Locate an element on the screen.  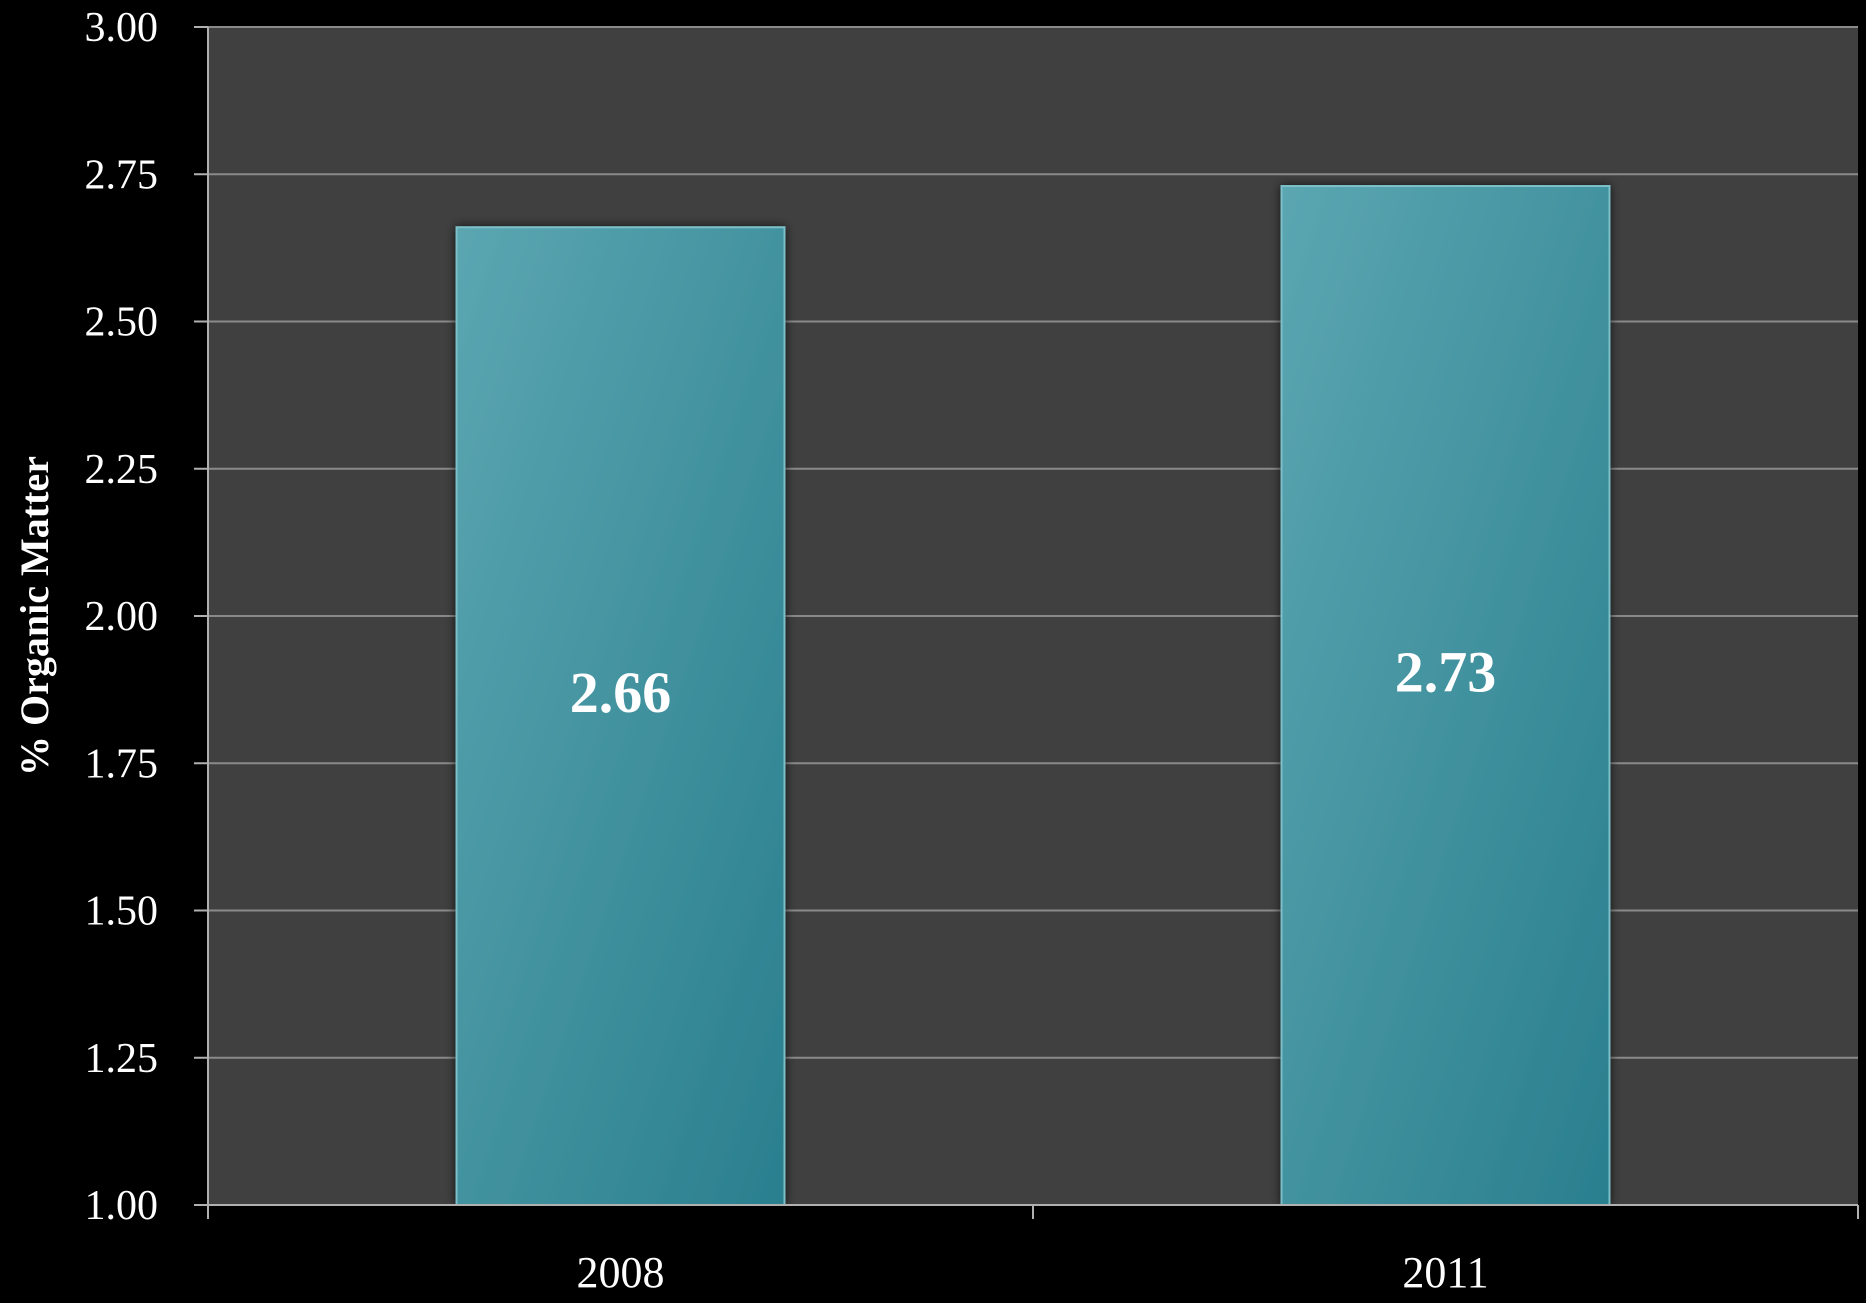
y-tick-label: 1.00 is located at coordinates (122, 1206).